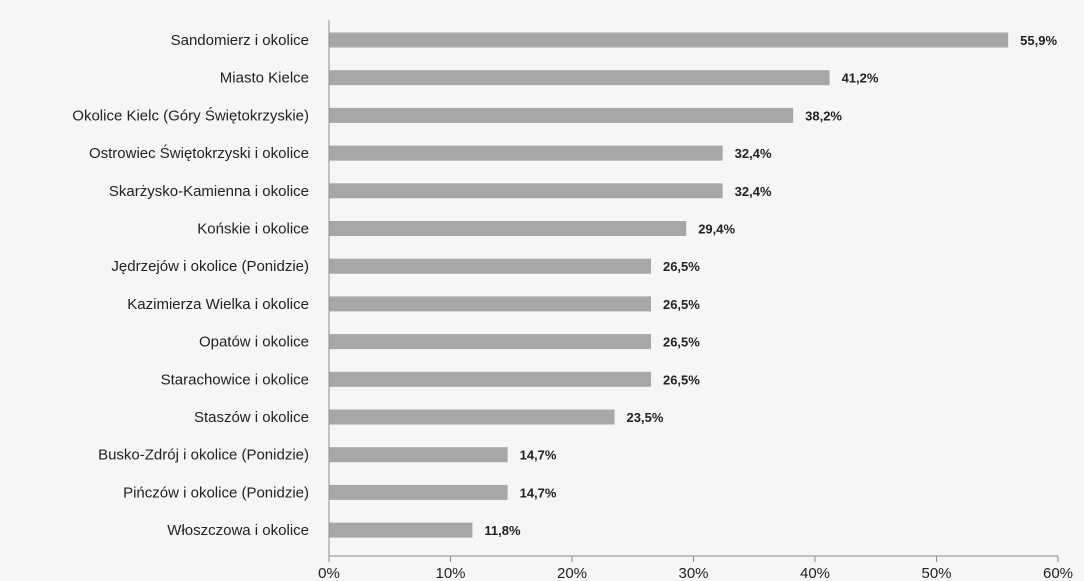 The image size is (1084, 581). Describe the element at coordinates (199, 153) in the screenshot. I see `category-label: Ostrowiec Świętokrzyski i okolice` at that location.